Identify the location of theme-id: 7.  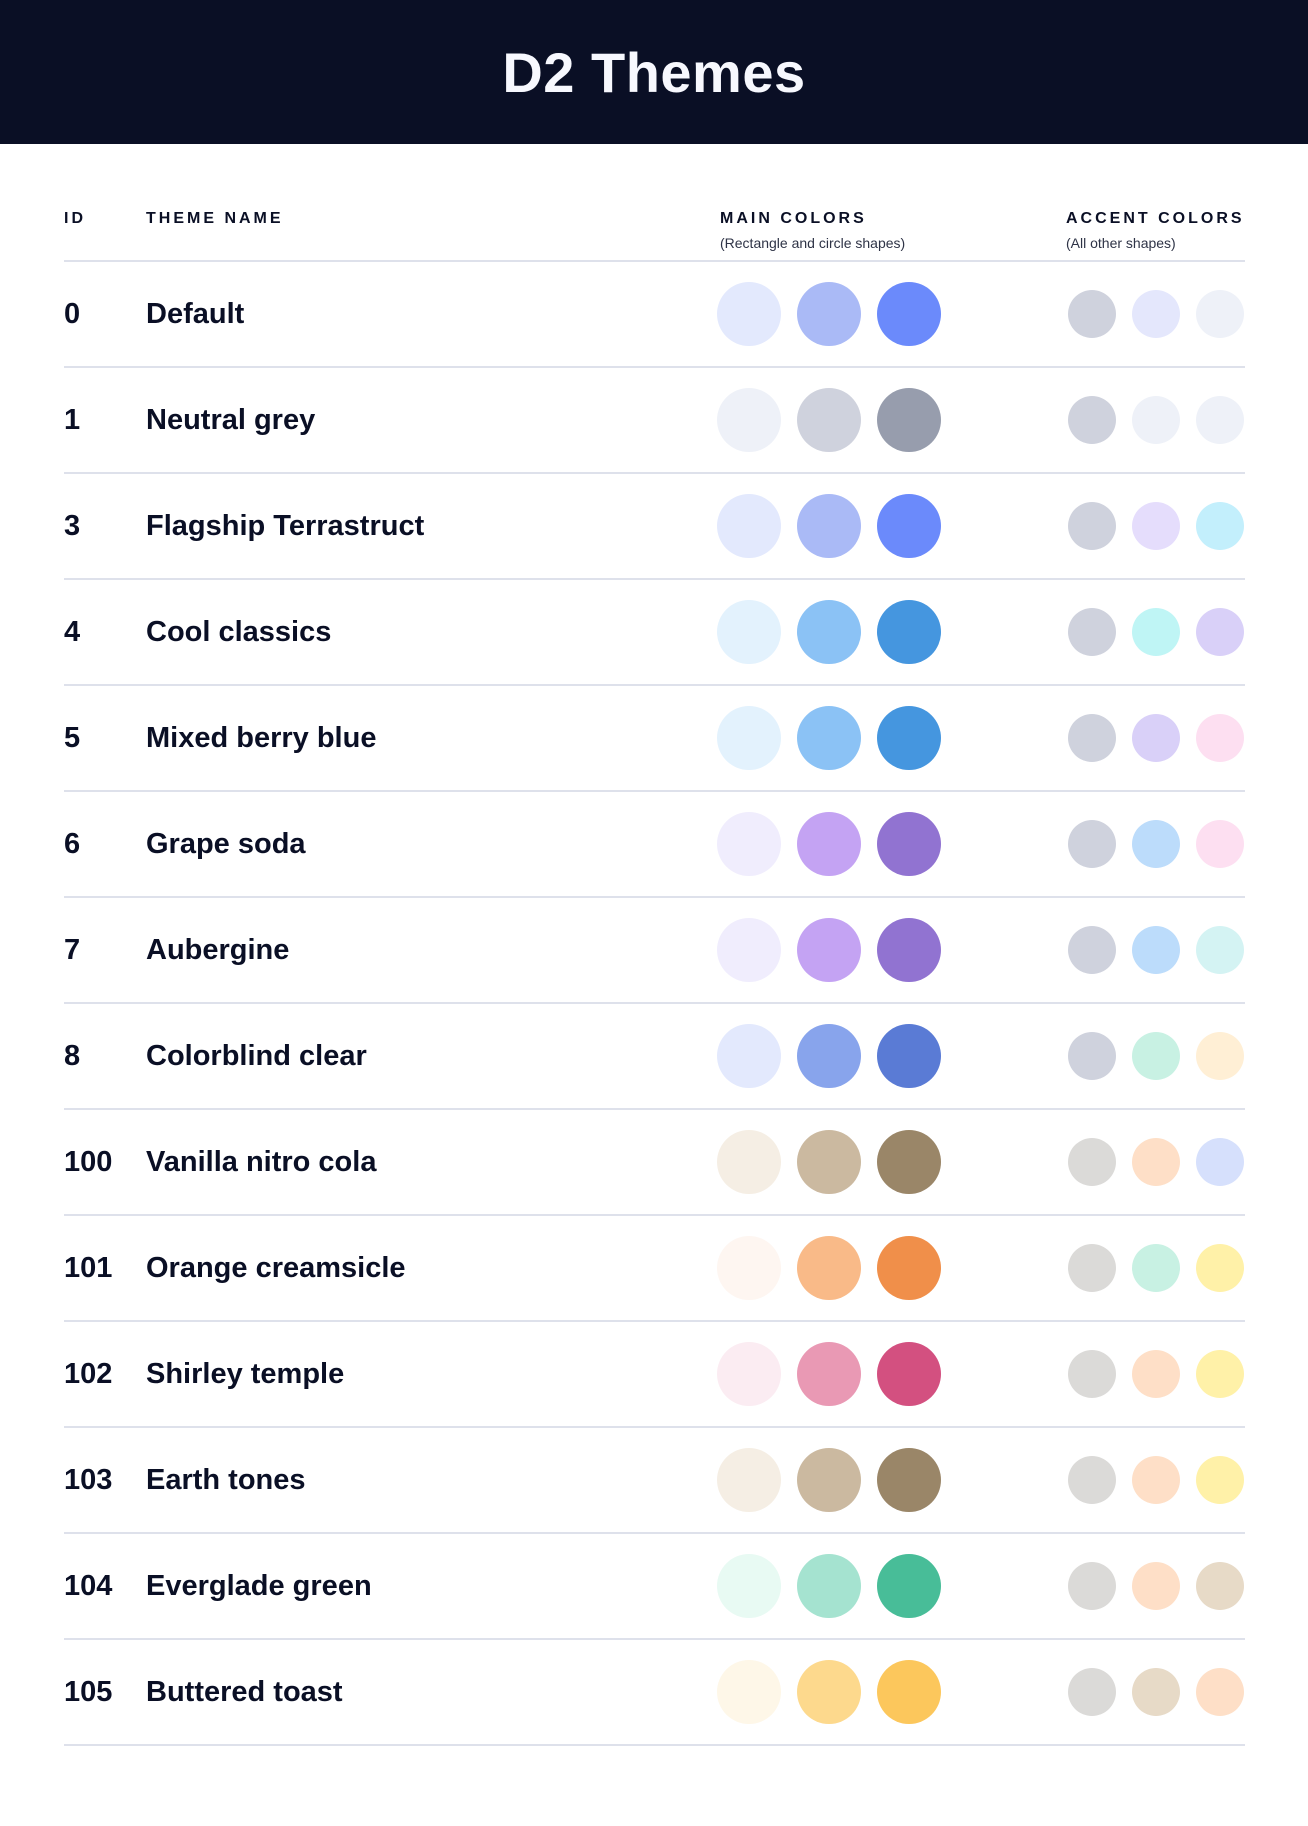
(72, 950).